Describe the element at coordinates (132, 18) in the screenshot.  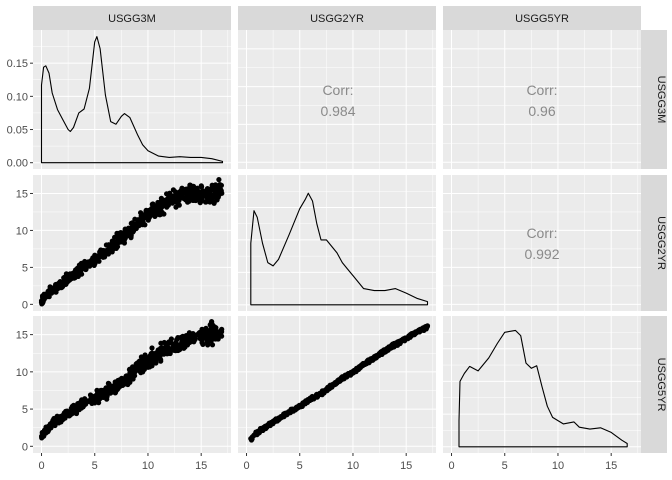
I see `strip-column-usgg3m` at that location.